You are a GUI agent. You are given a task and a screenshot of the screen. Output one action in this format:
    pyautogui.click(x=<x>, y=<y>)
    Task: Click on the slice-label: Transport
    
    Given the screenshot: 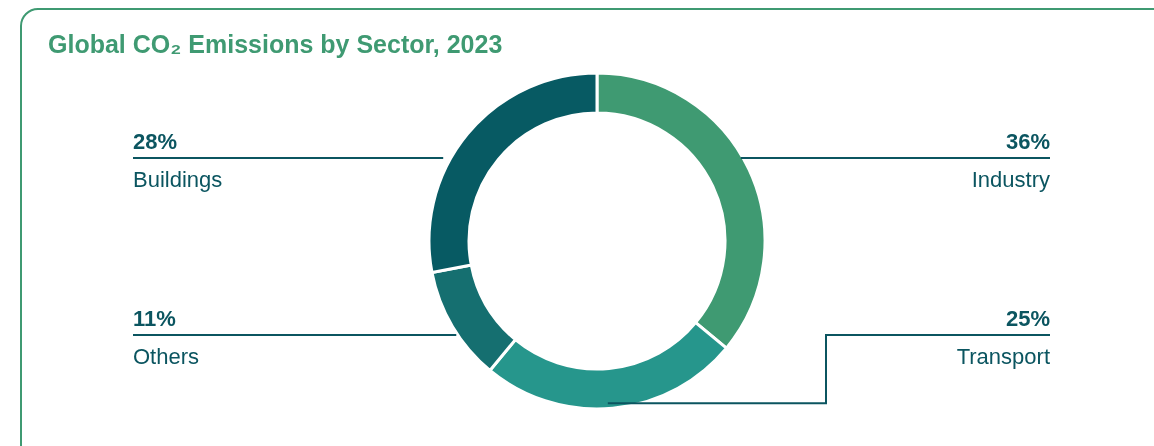 What is the action you would take?
    pyautogui.click(x=1003, y=356)
    